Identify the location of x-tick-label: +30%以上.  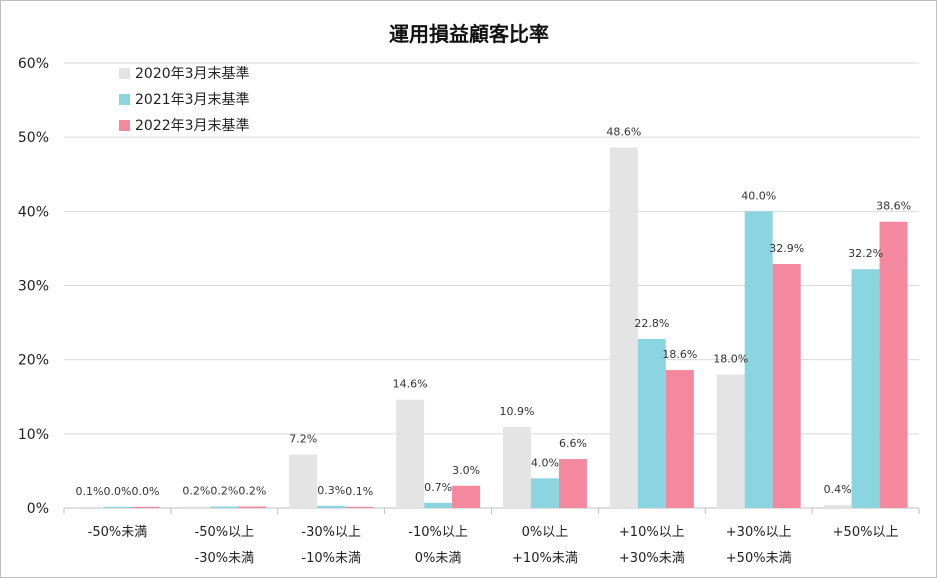
(759, 532).